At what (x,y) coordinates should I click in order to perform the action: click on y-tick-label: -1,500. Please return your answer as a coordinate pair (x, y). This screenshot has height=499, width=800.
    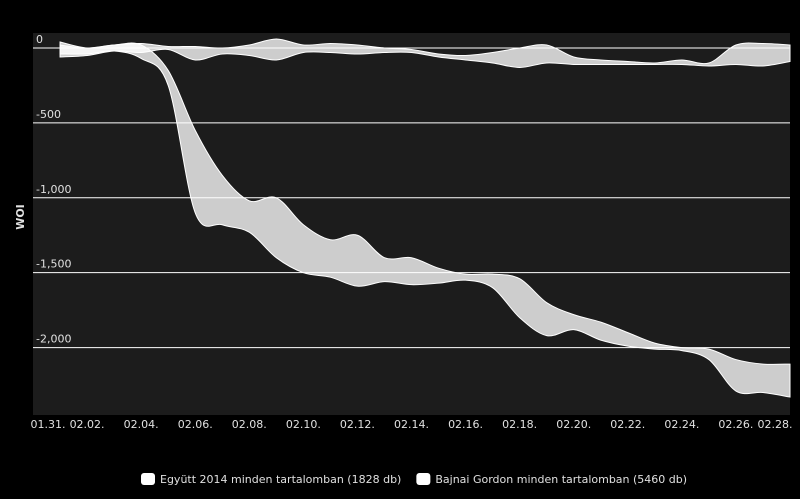
    Looking at the image, I should click on (53, 264).